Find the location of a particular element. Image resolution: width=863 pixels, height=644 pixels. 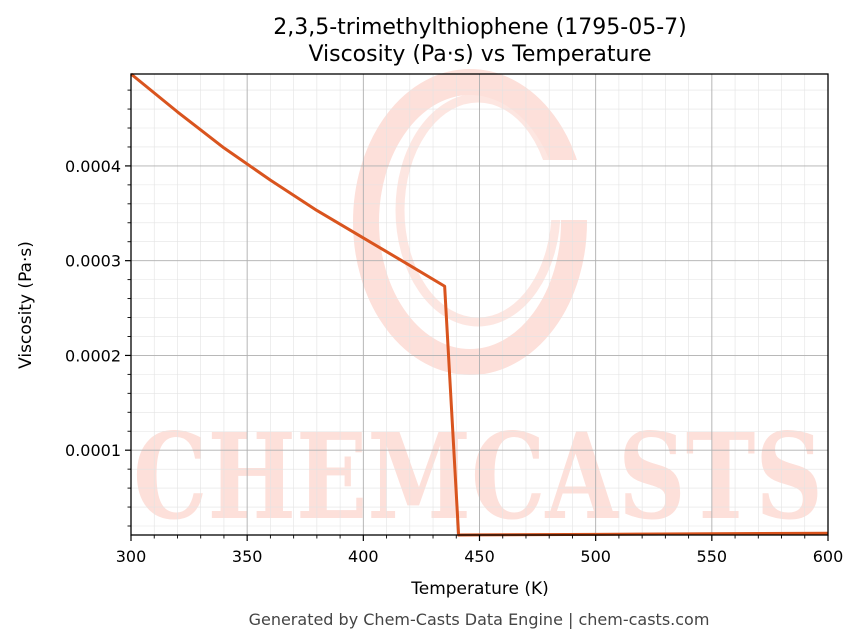

x-tick-label: 550 is located at coordinates (712, 556).